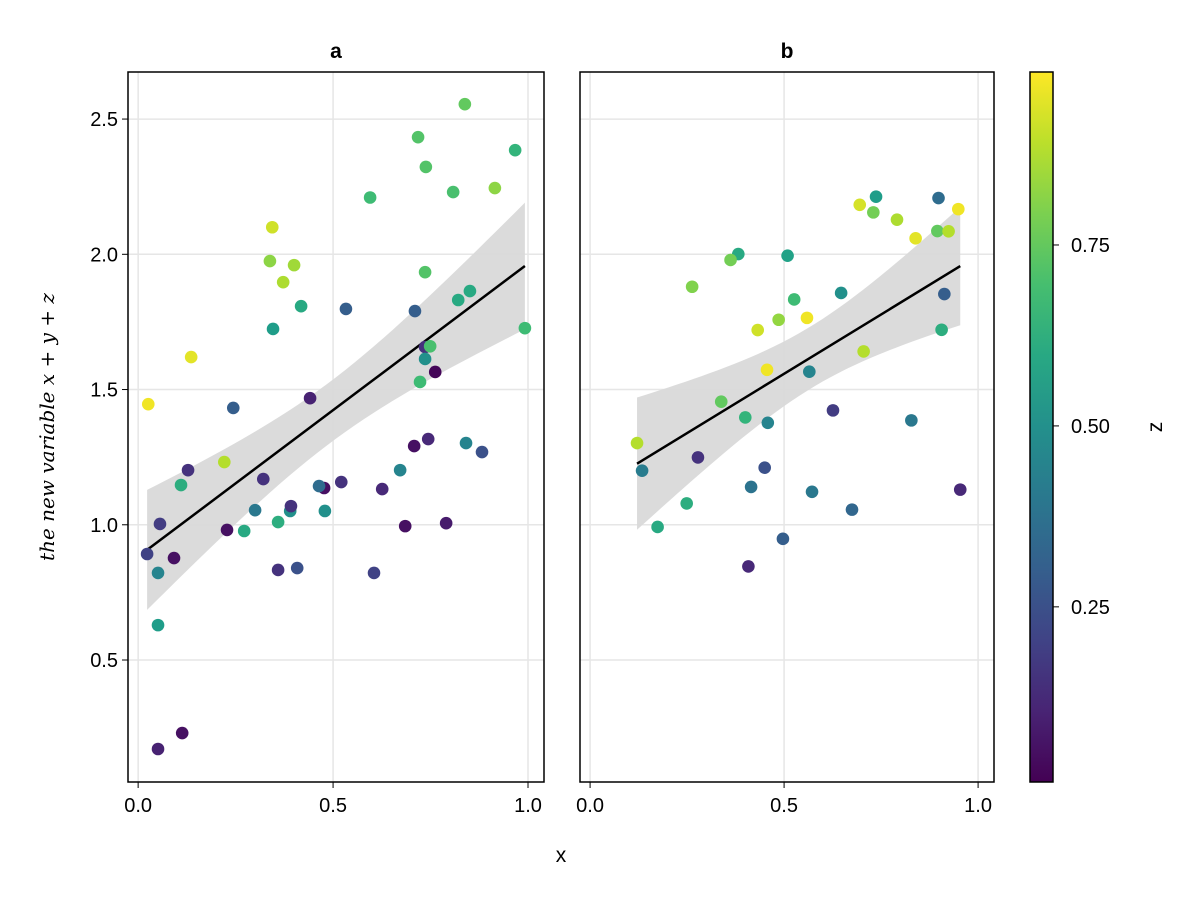  Describe the element at coordinates (336, 51) in the screenshot. I see `panel-a-title: a` at that location.